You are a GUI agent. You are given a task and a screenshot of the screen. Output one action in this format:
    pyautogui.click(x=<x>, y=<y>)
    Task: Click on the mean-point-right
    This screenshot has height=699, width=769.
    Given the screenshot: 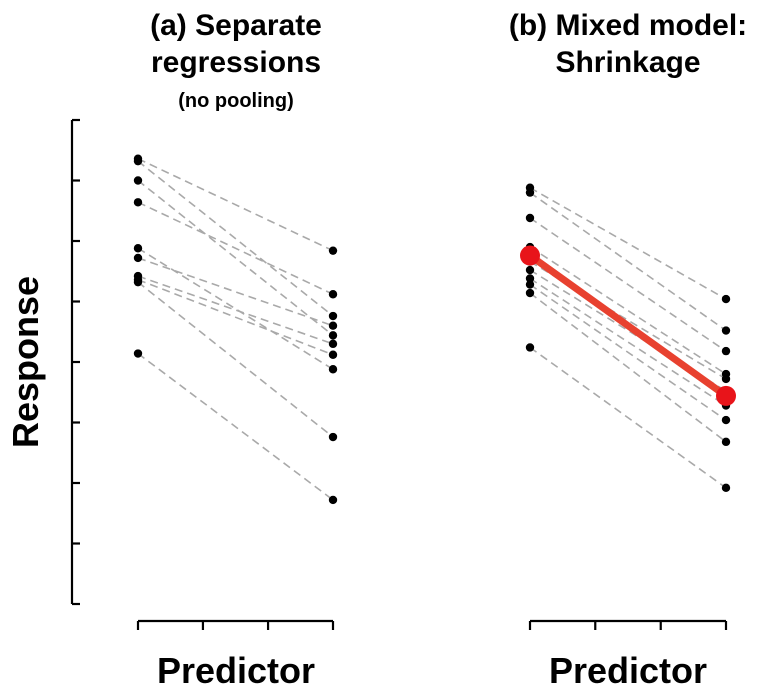 What is the action you would take?
    pyautogui.click(x=726, y=395)
    